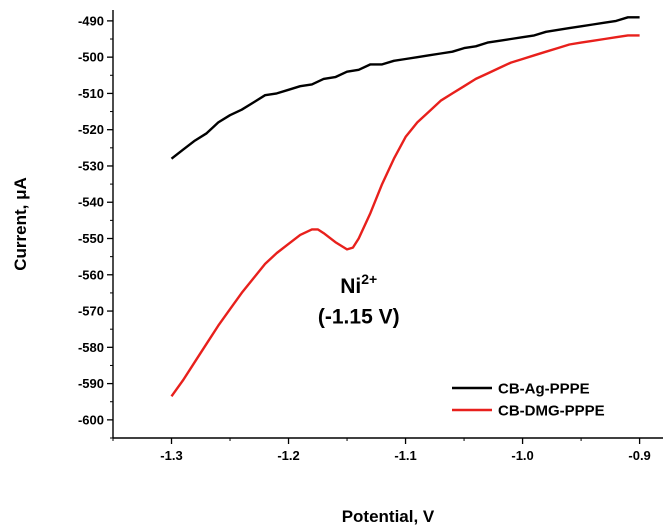 This screenshot has width=665, height=528. I want to click on y-tick-label: -500, so click(91, 57).